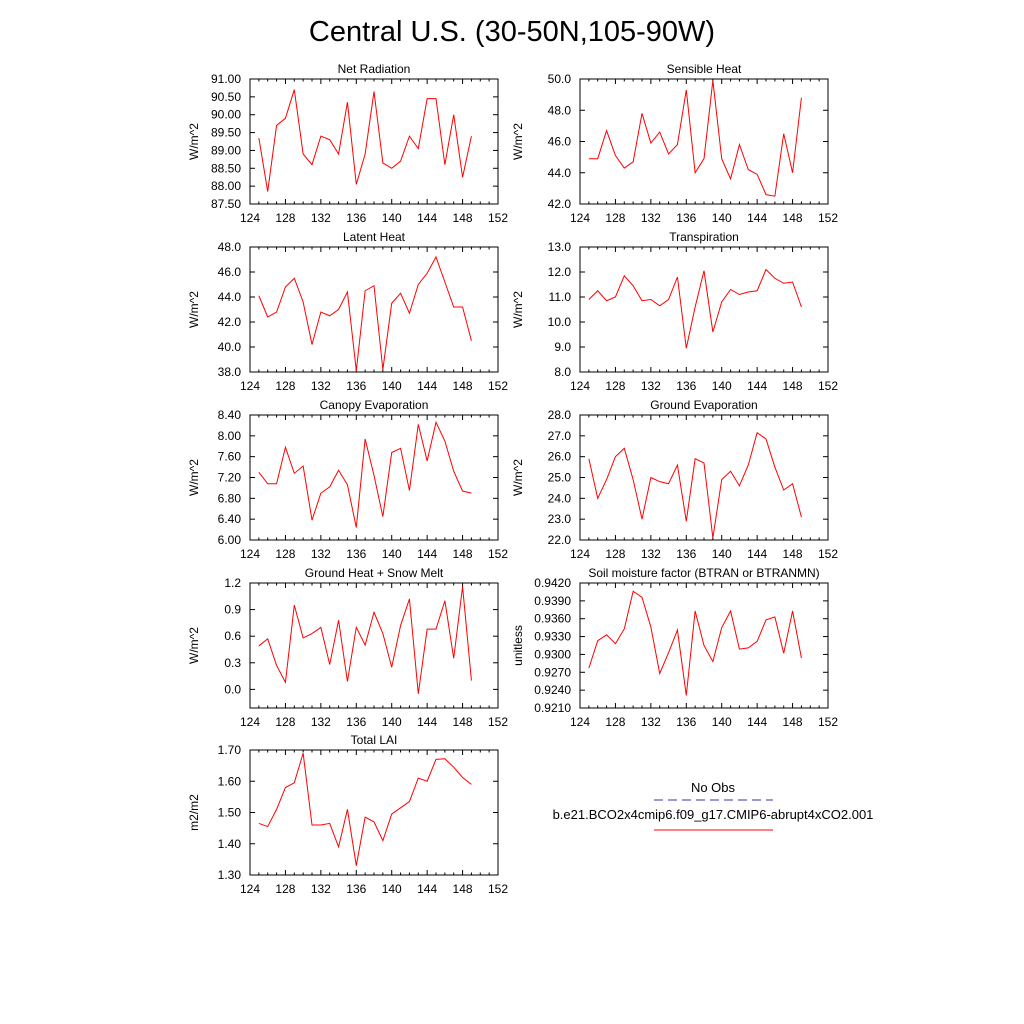 The width and height of the screenshot is (1024, 1024). What do you see at coordinates (230, 347) in the screenshot?
I see `y-tick-label: 40.0` at bounding box center [230, 347].